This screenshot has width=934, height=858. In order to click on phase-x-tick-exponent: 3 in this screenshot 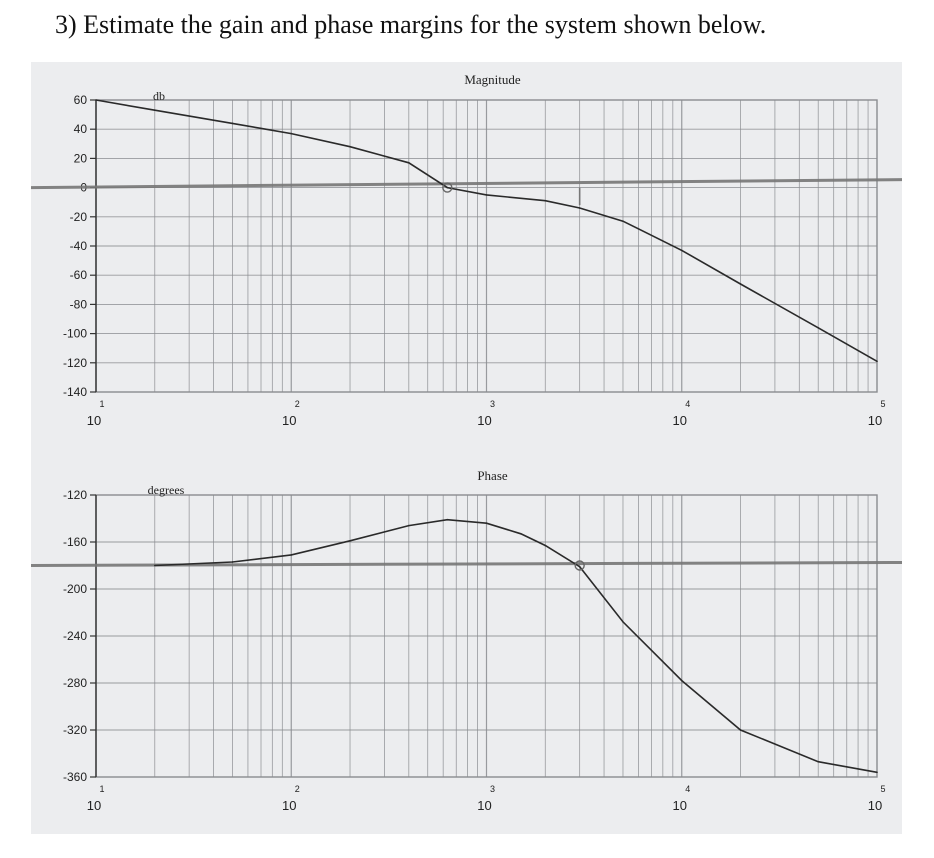, I will do `click(492, 789)`.